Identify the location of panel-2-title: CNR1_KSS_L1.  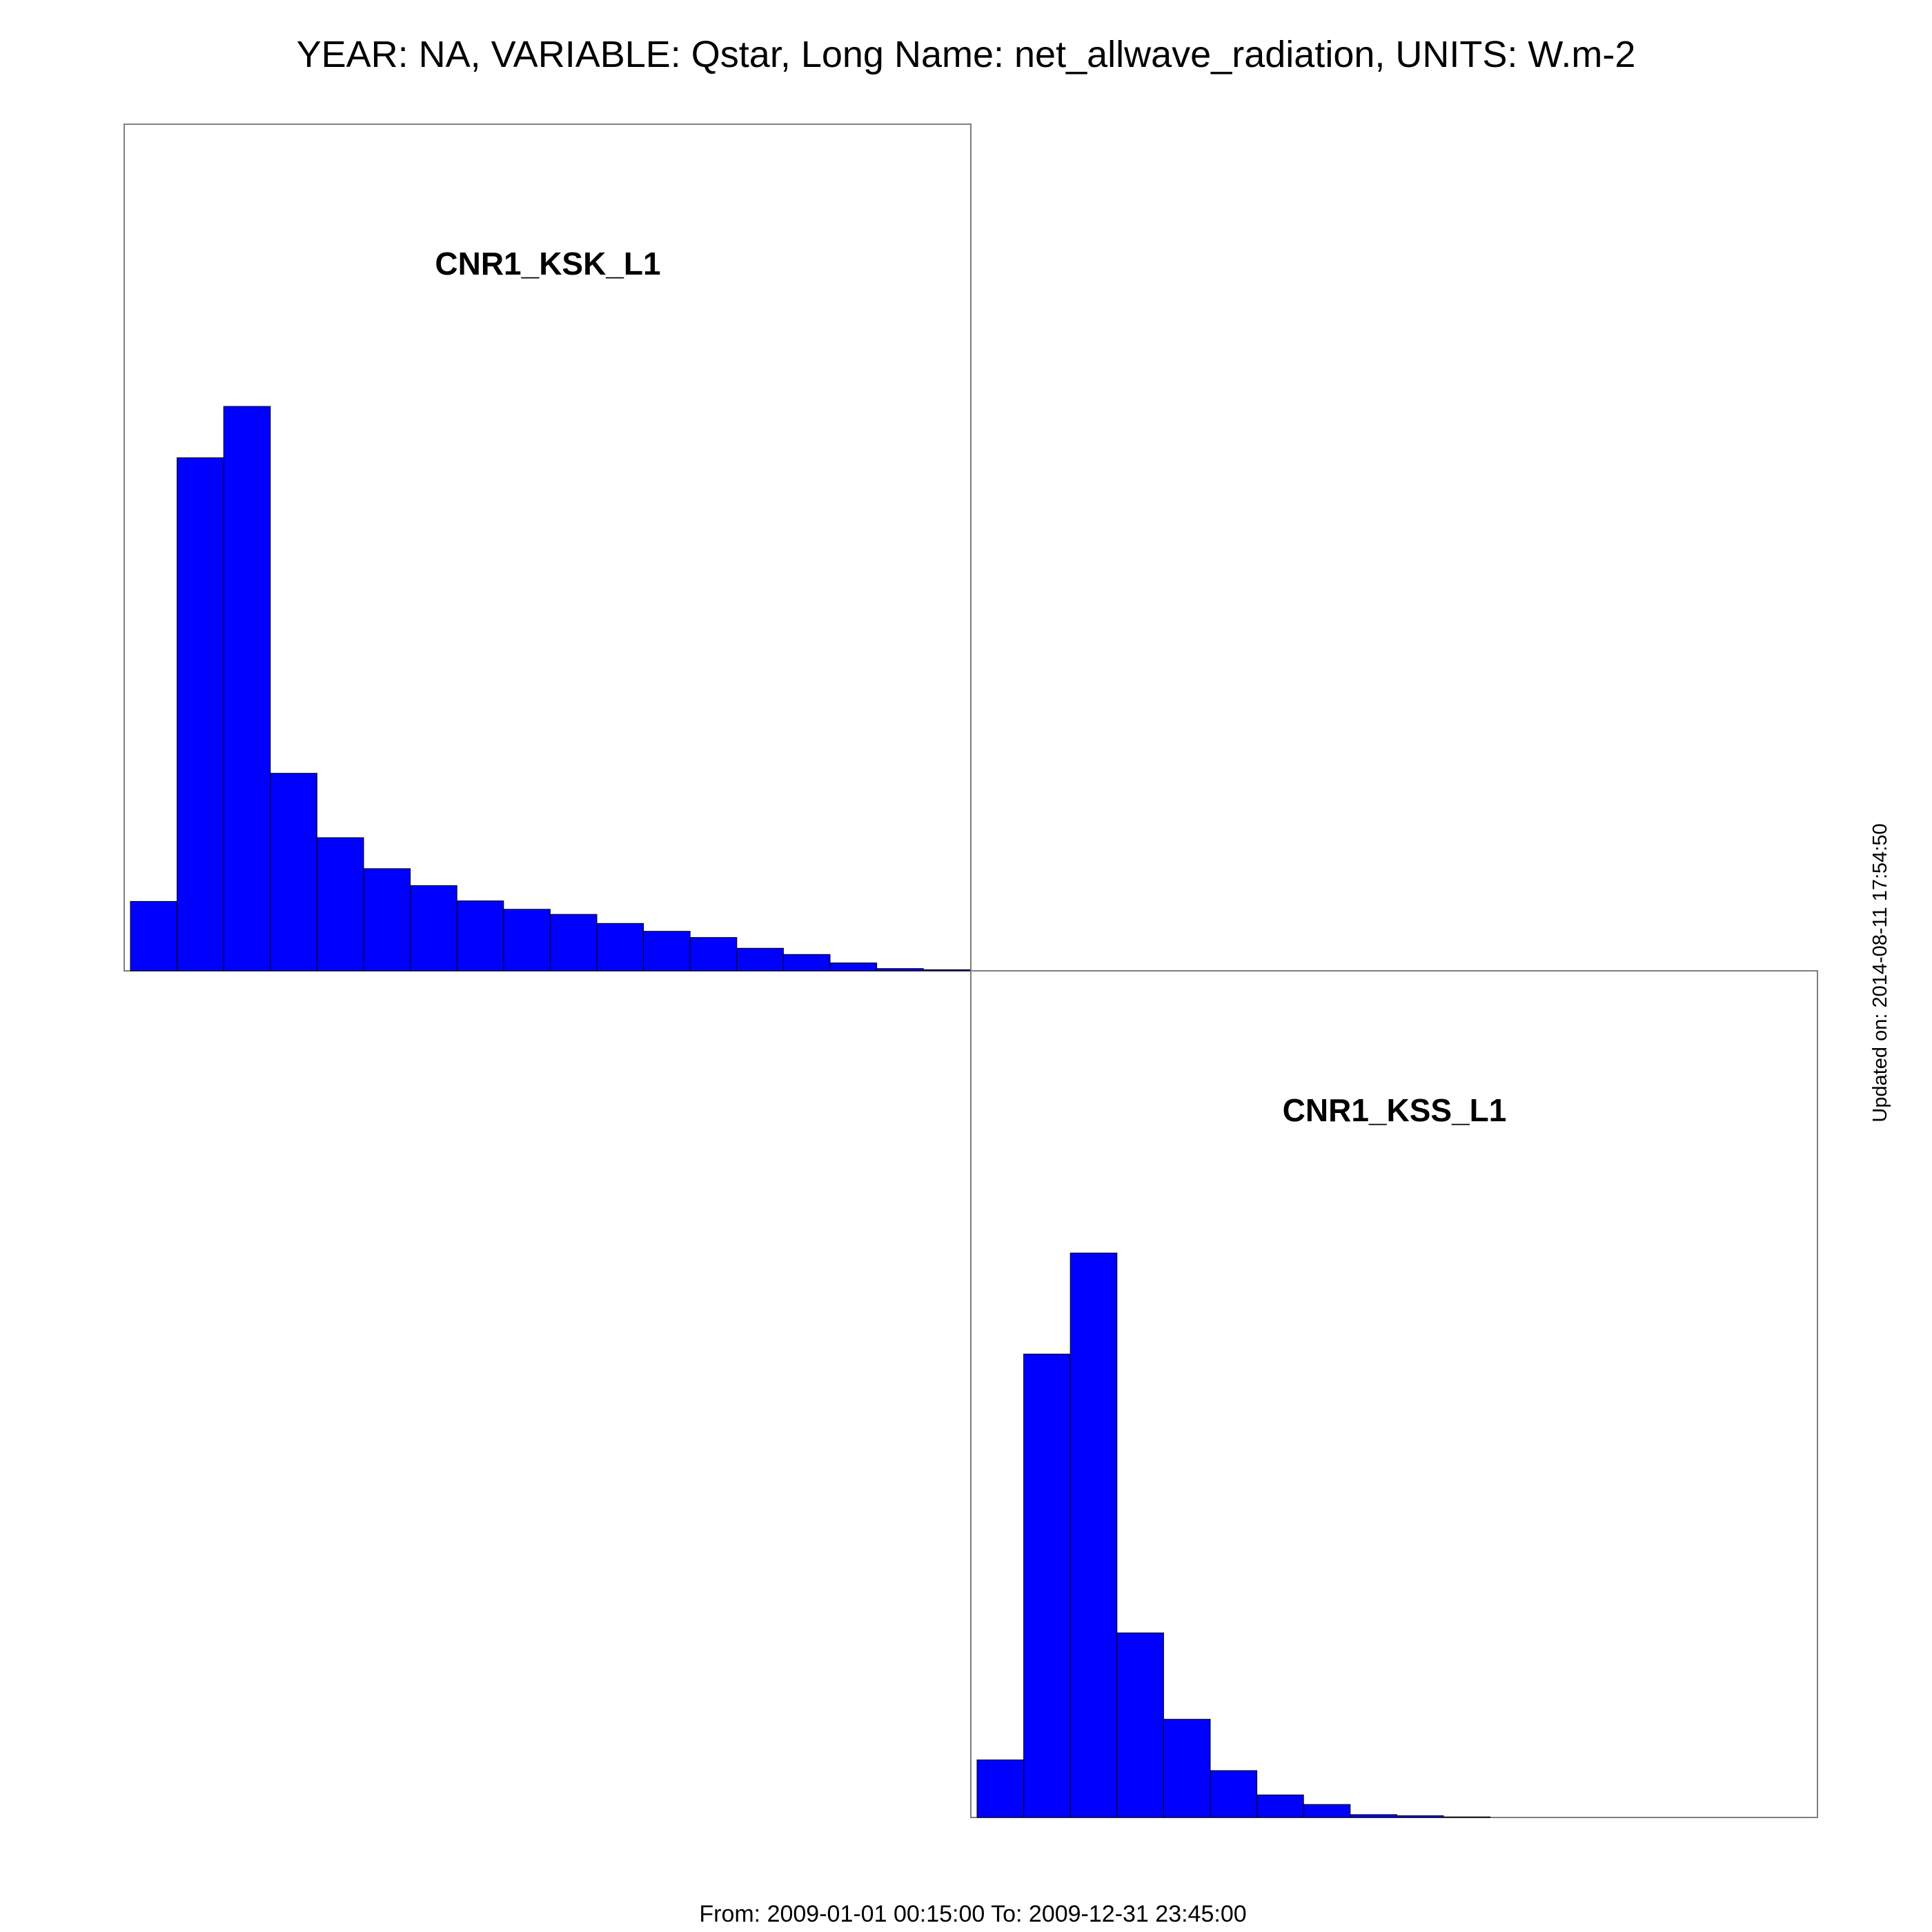
(1395, 1110).